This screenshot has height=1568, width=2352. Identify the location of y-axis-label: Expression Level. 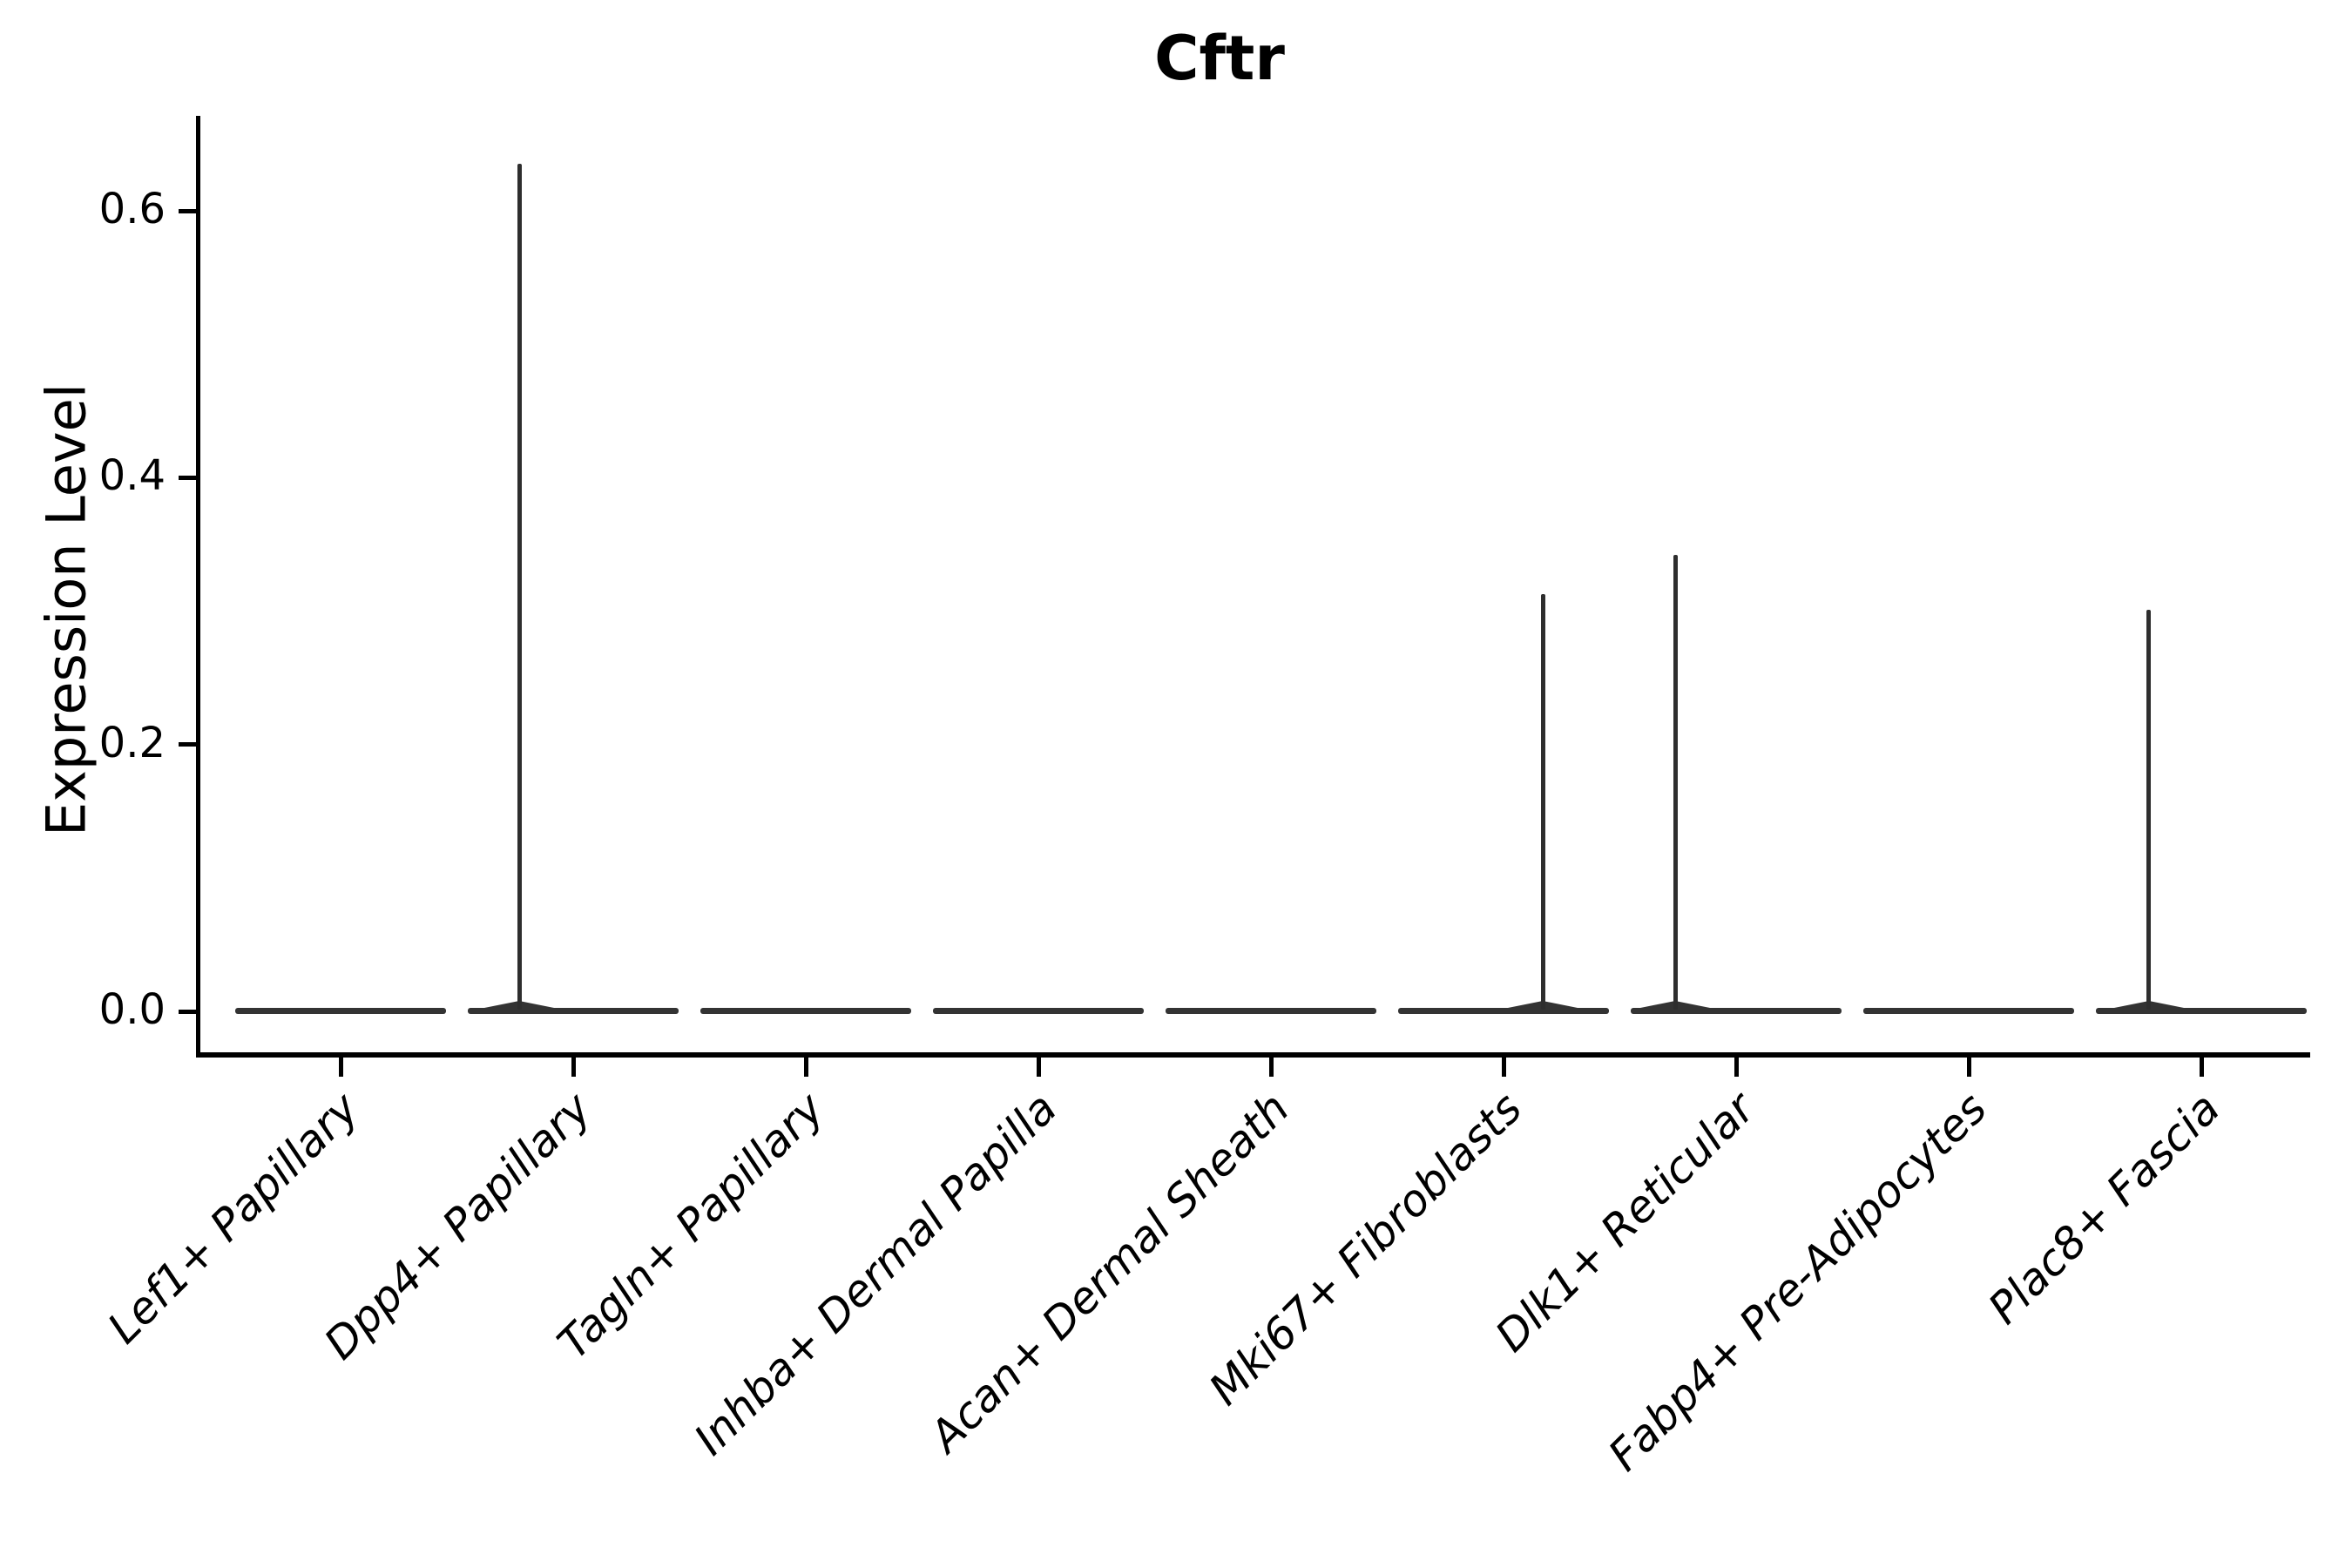
(66, 609).